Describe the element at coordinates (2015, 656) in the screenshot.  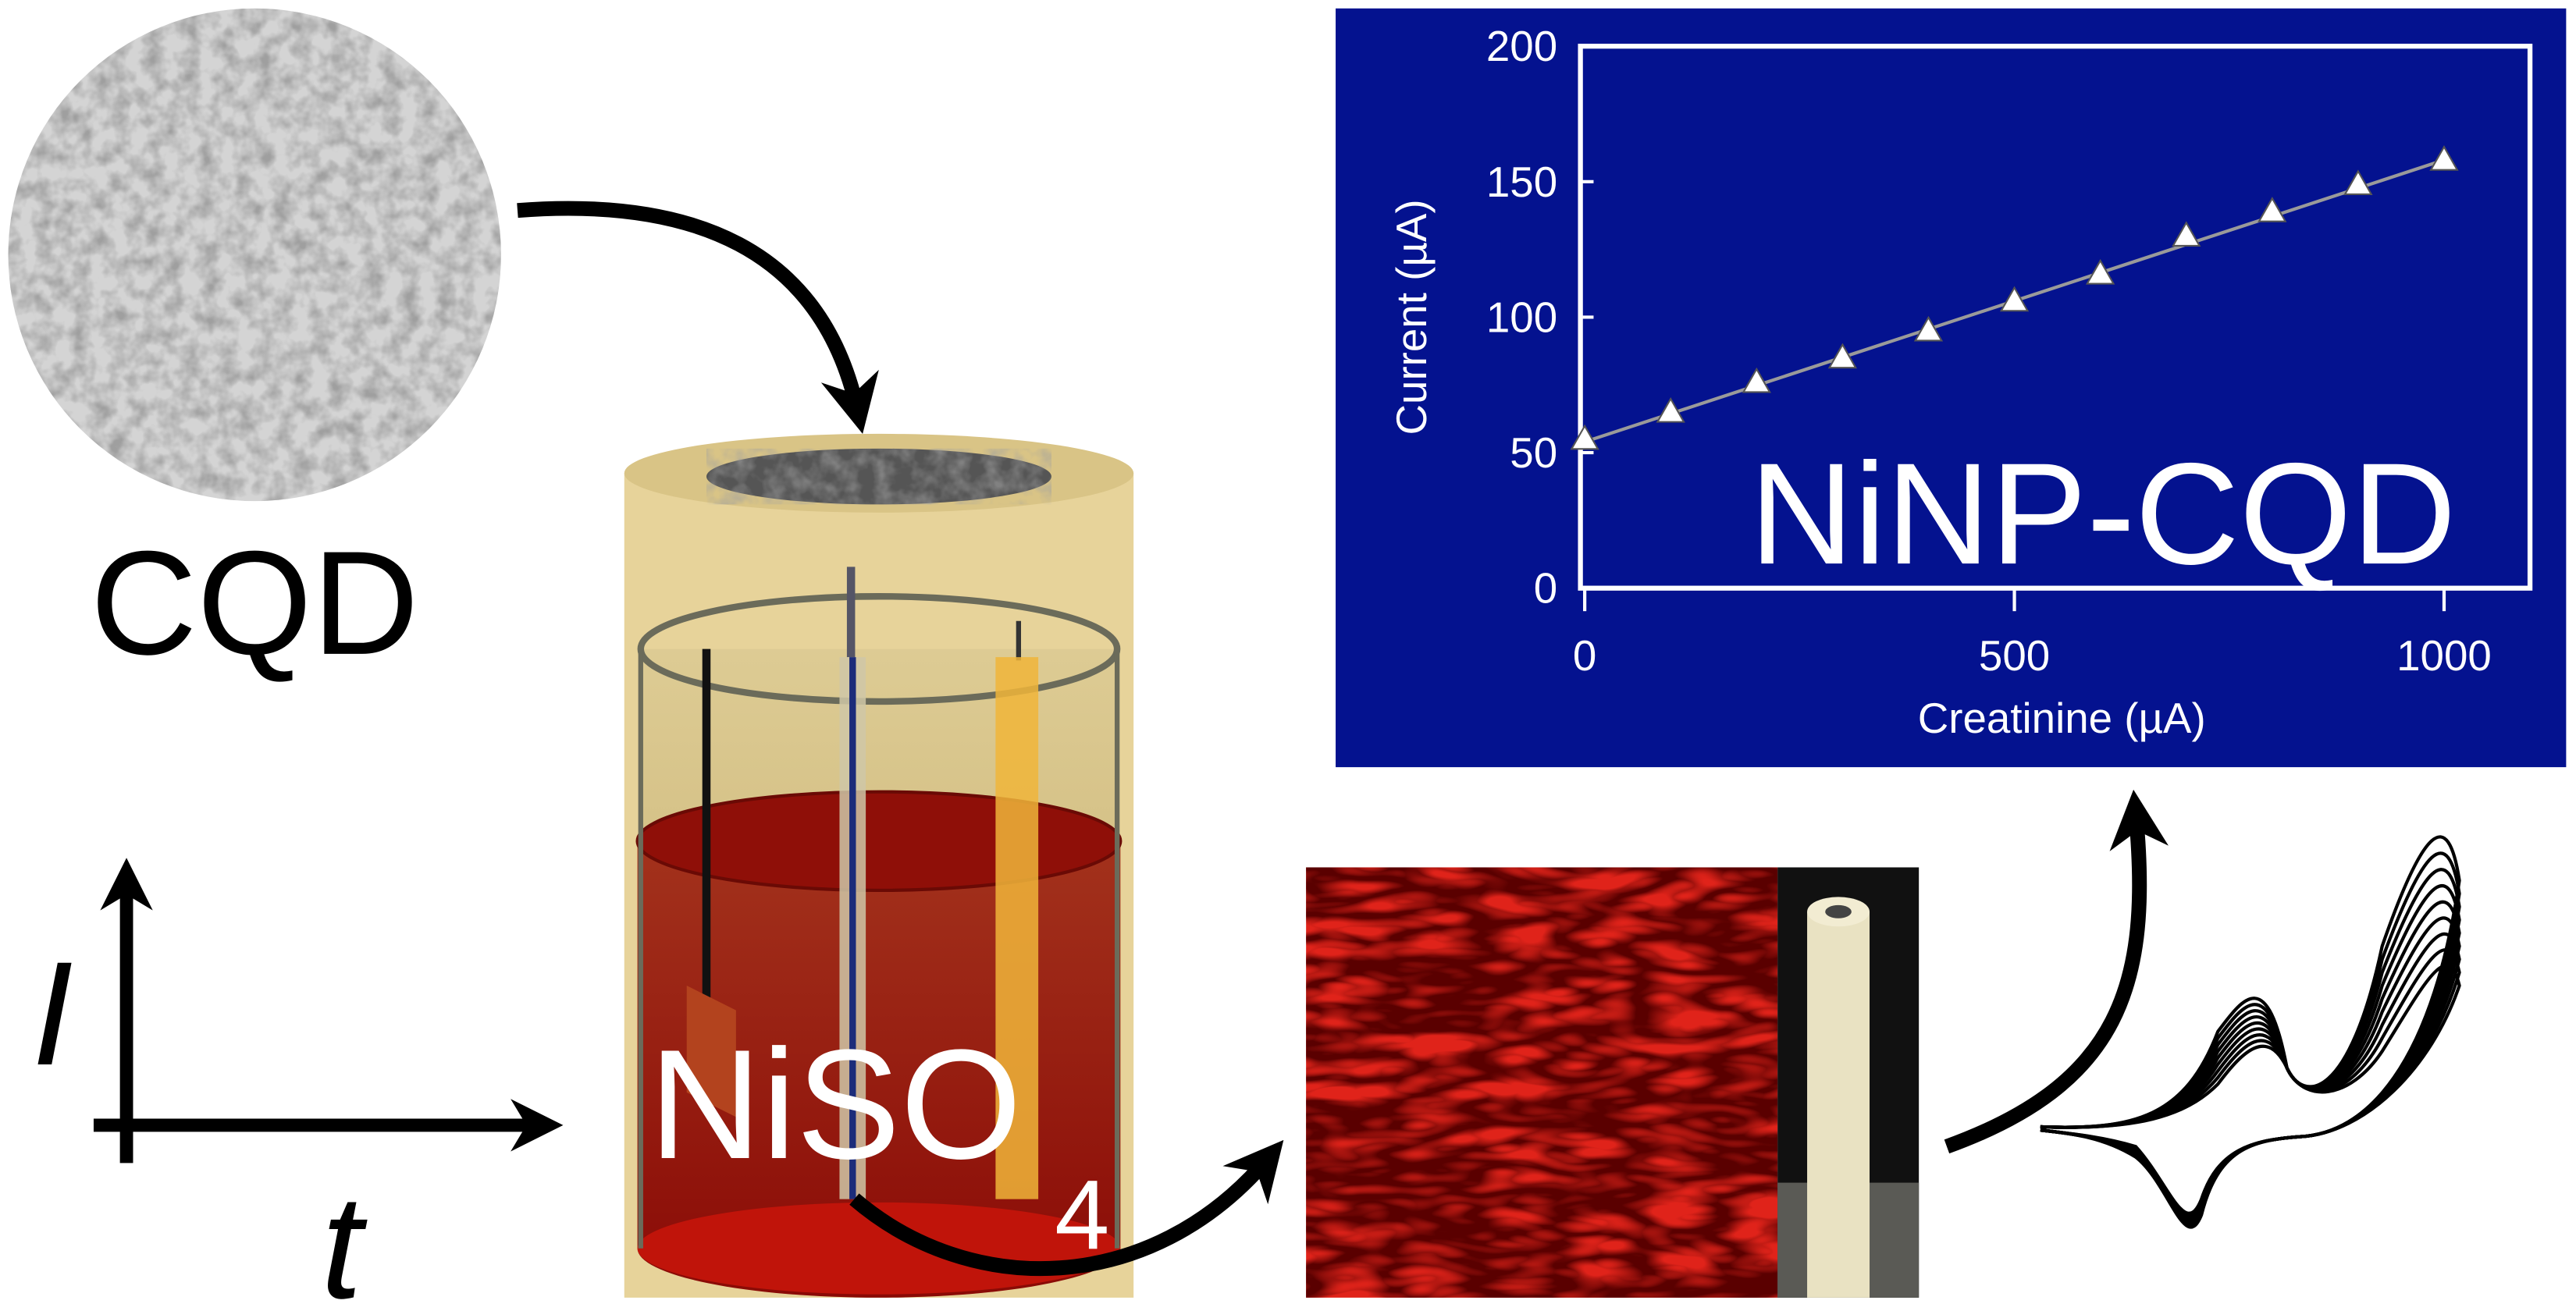
I see `x-tick-label: 500` at that location.